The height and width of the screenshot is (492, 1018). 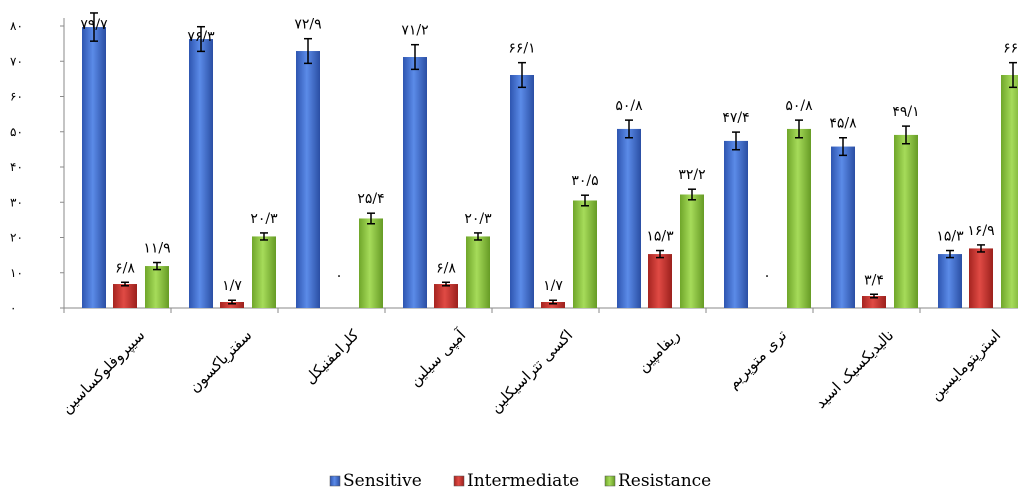 What do you see at coordinates (102, 371) in the screenshot?
I see `category-label: سیپروفلوکساسین` at bounding box center [102, 371].